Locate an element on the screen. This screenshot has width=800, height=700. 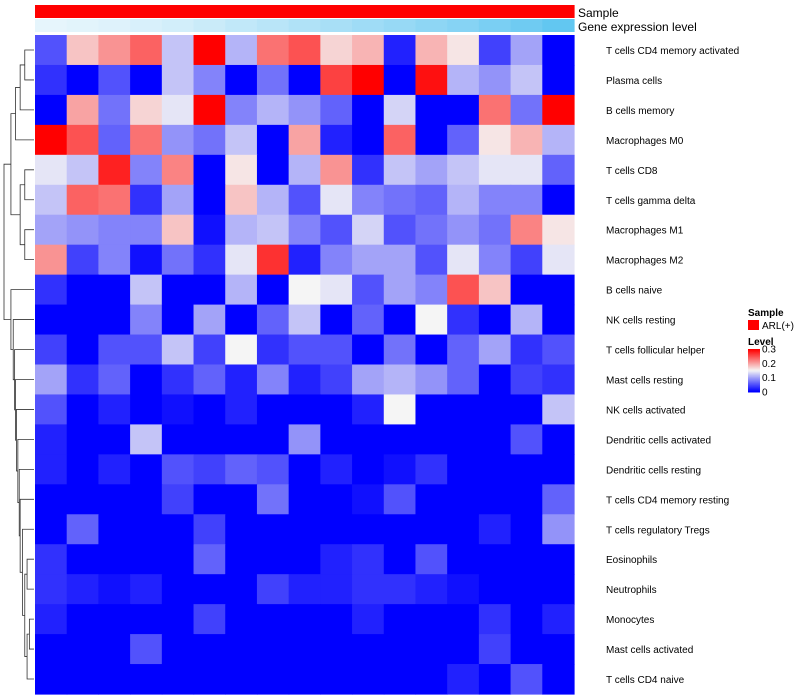
row-label: T cells CD4 naive is located at coordinates (645, 680).